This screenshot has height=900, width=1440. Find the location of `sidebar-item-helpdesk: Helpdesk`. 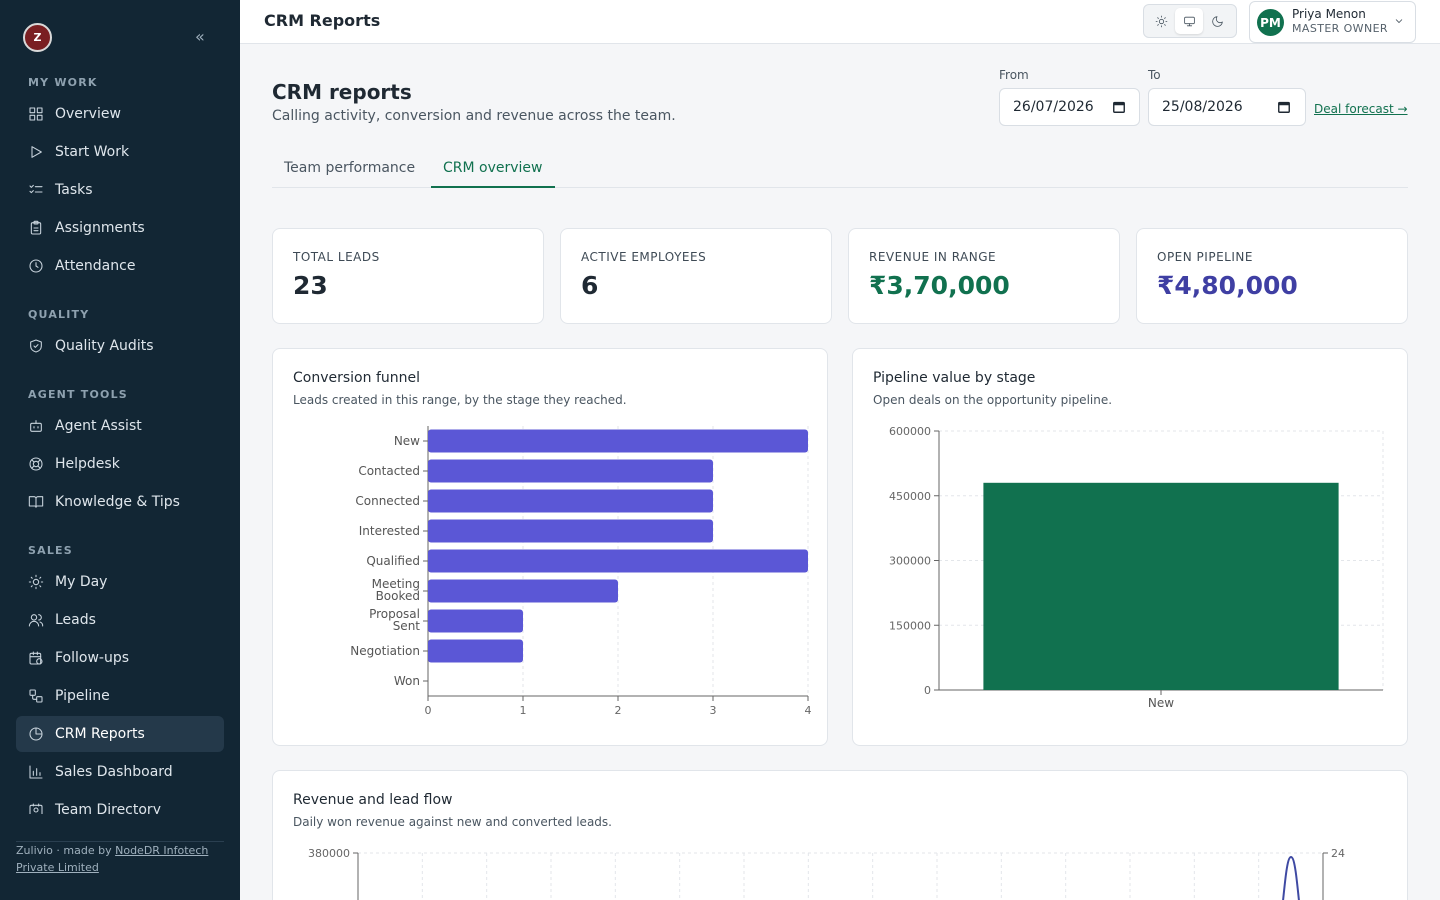

sidebar-item-helpdesk: Helpdesk is located at coordinates (120, 464).